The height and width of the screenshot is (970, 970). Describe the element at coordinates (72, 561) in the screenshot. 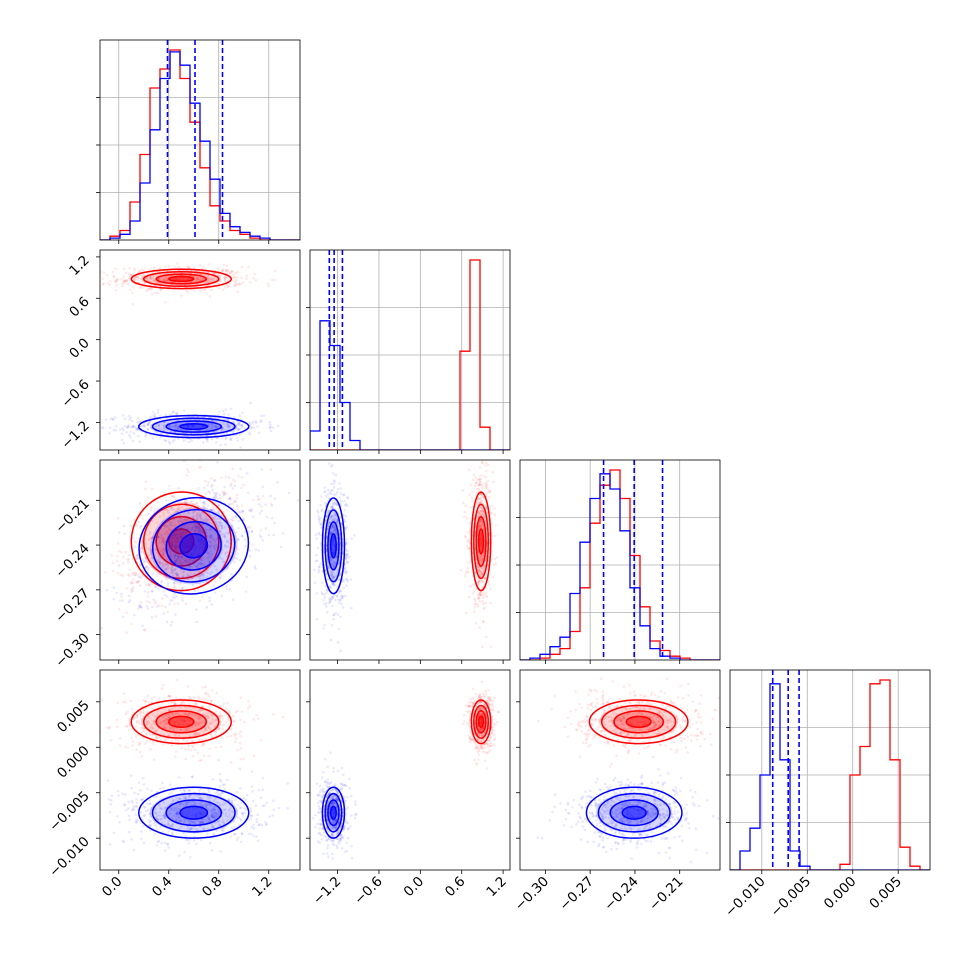

I see `y-tick-label: −0.24` at that location.